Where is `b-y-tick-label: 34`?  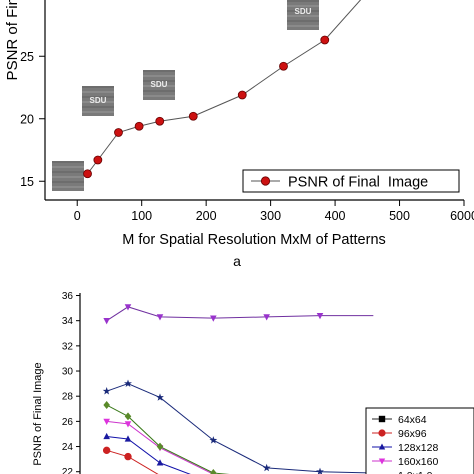
b-y-tick-label: 34 is located at coordinates (68, 321).